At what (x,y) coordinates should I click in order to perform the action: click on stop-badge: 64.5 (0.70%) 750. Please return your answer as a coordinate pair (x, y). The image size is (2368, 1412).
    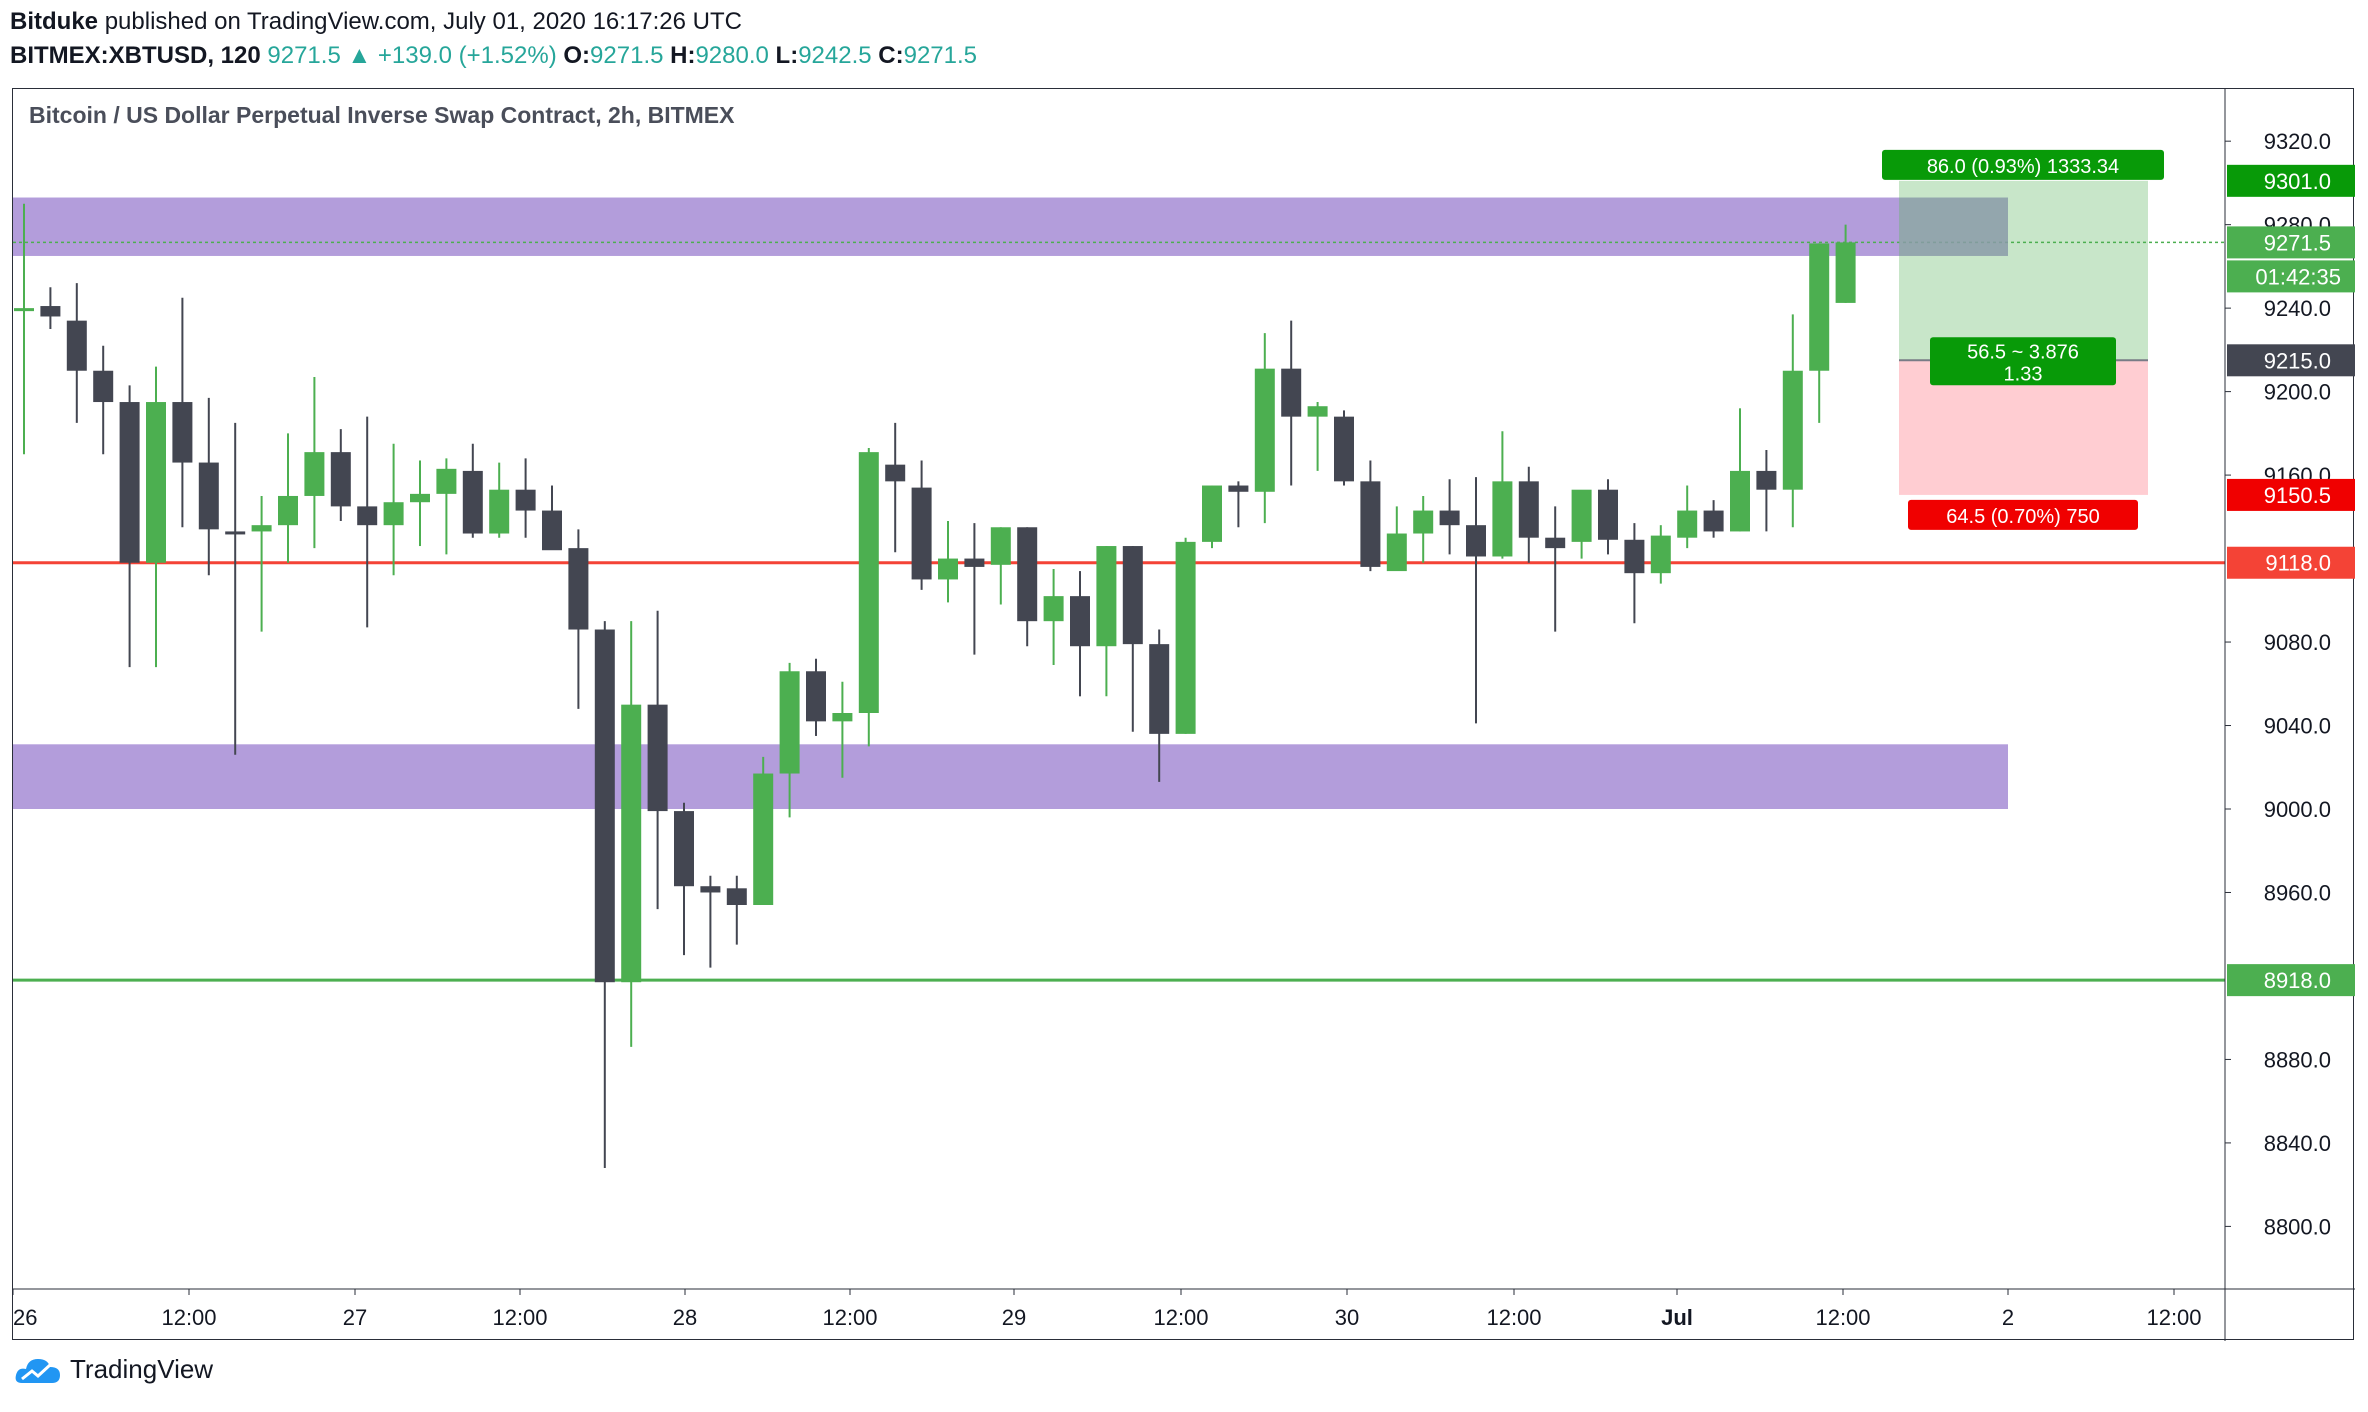
    Looking at the image, I should click on (2023, 514).